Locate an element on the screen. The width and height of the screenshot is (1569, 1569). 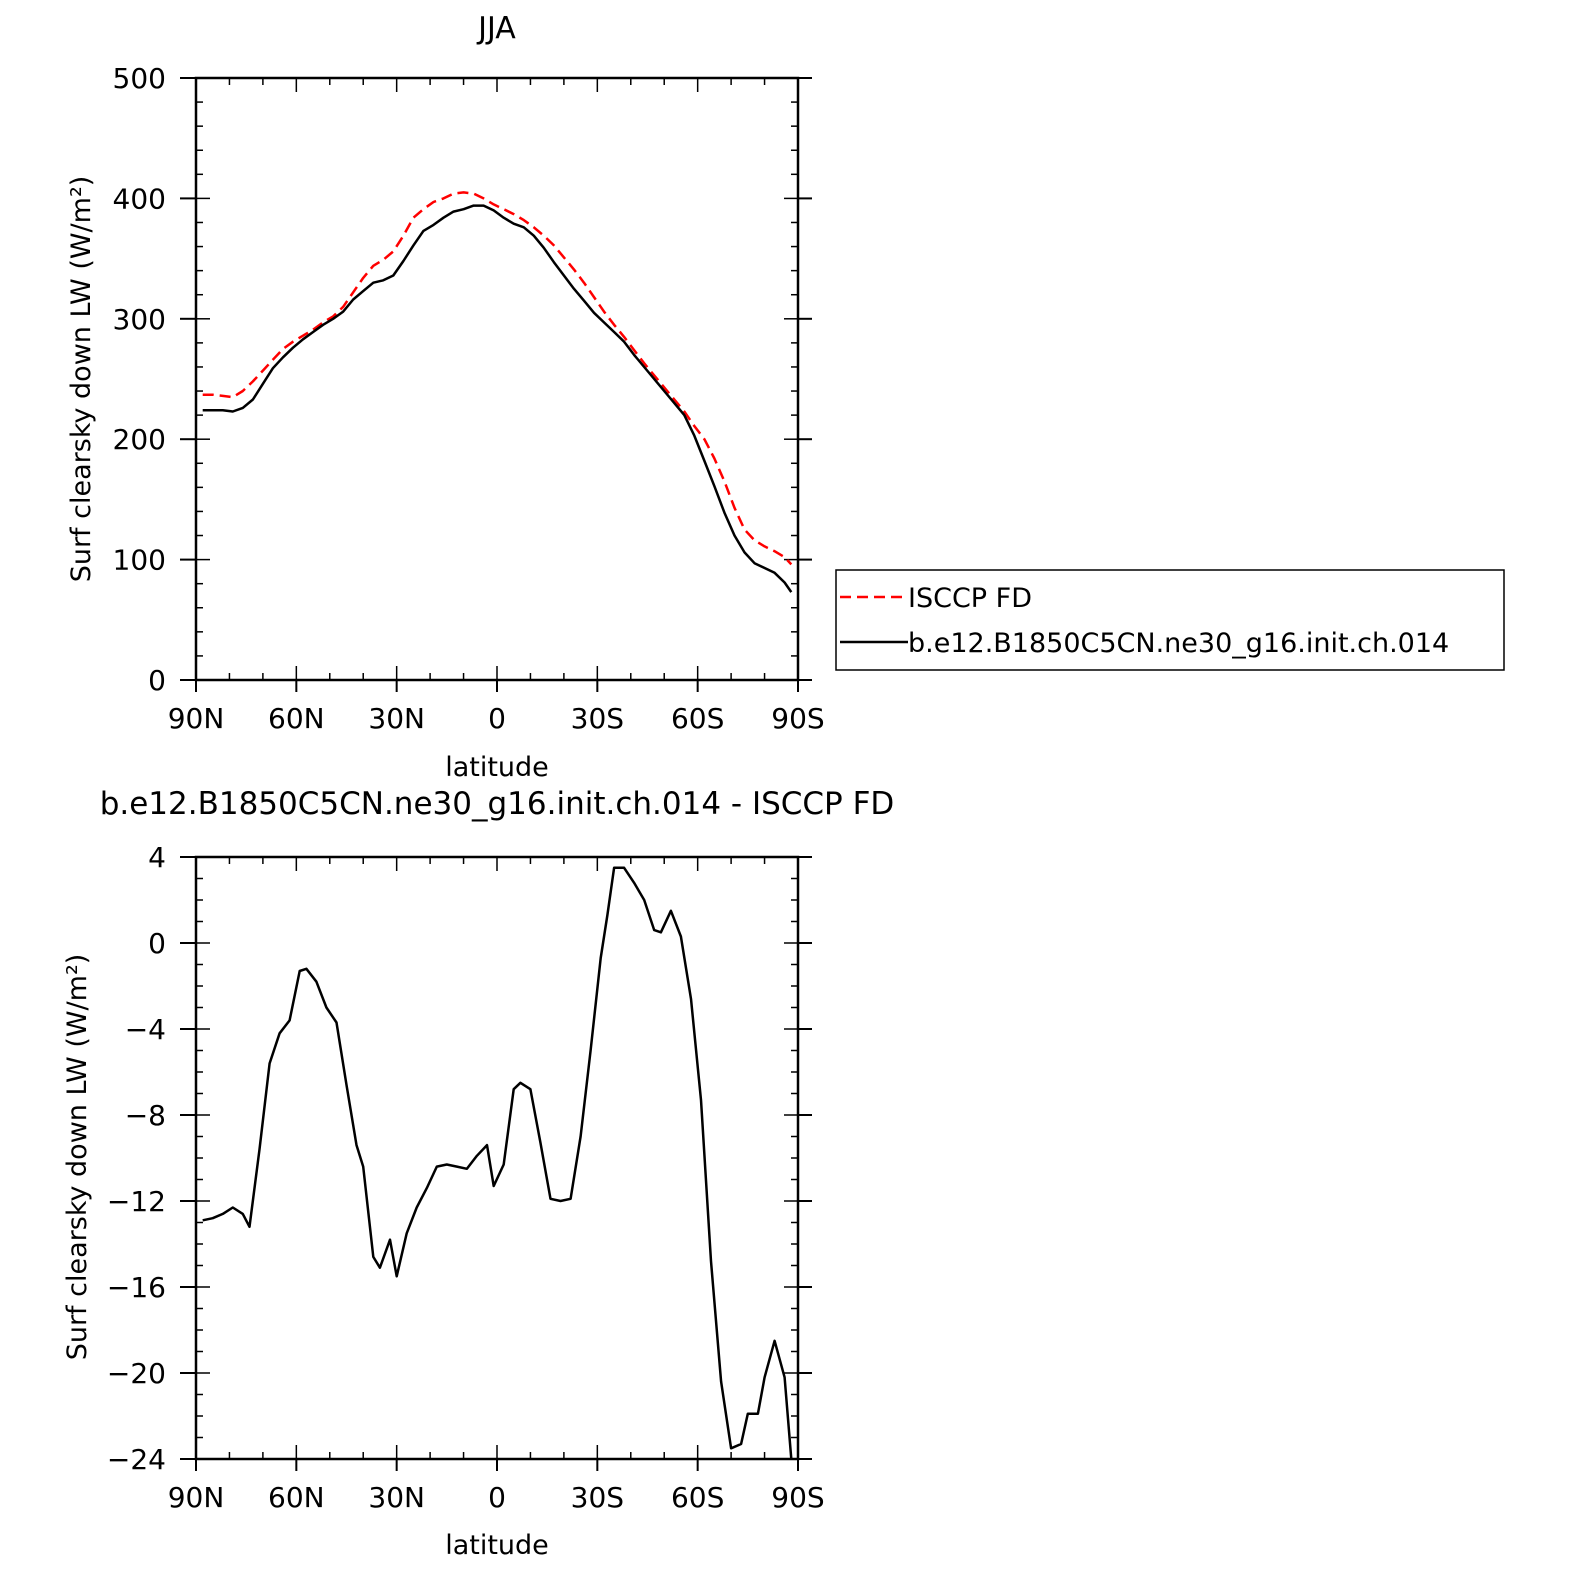
bottom-y-axis-label: Surf clearsky down LW (W/m²) is located at coordinates (77, 1157).